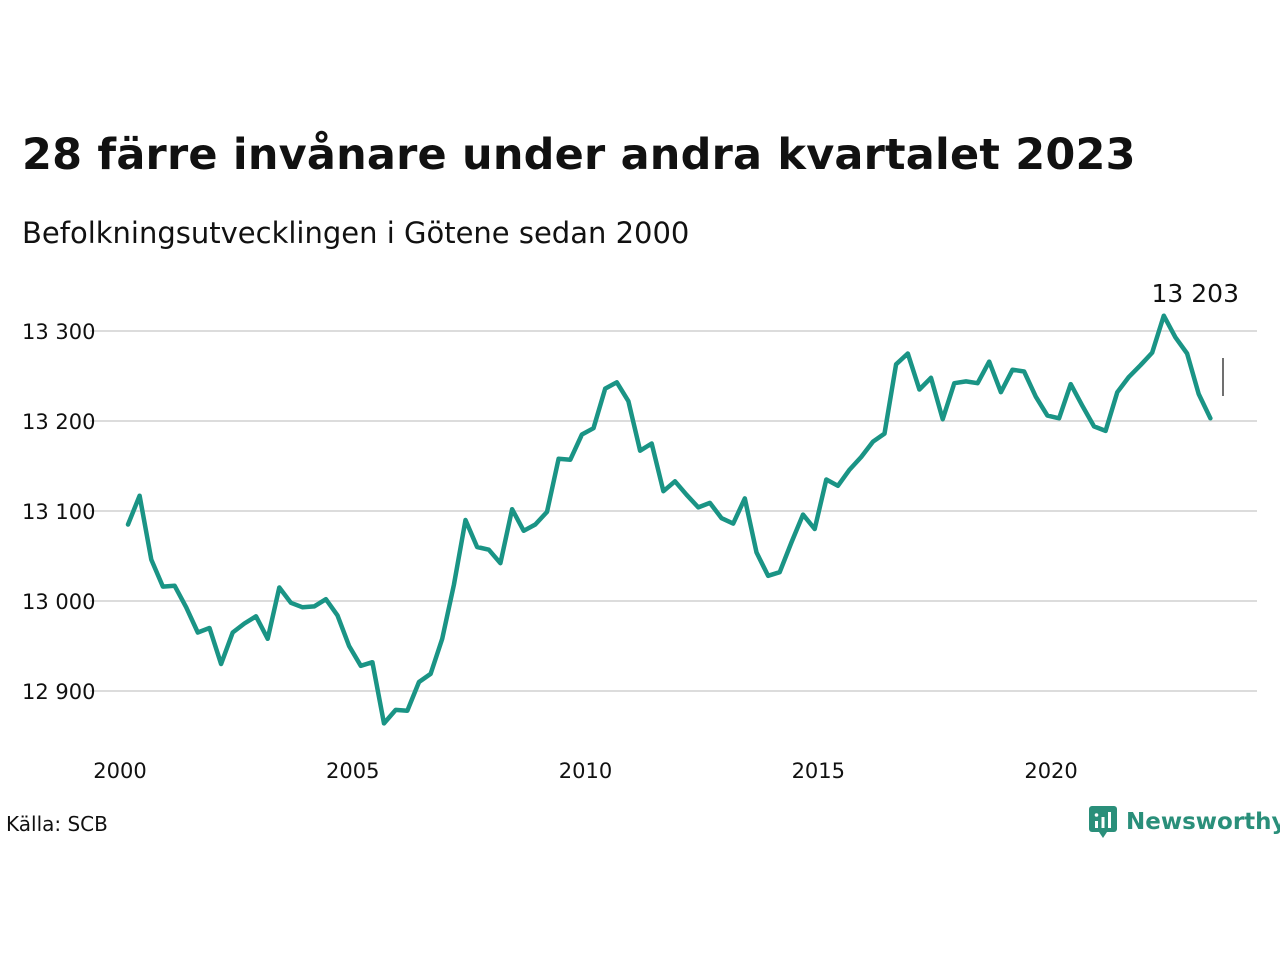 This screenshot has height=960, width=1280. Describe the element at coordinates (58, 692) in the screenshot. I see `y-tick-label: 12 900` at that location.